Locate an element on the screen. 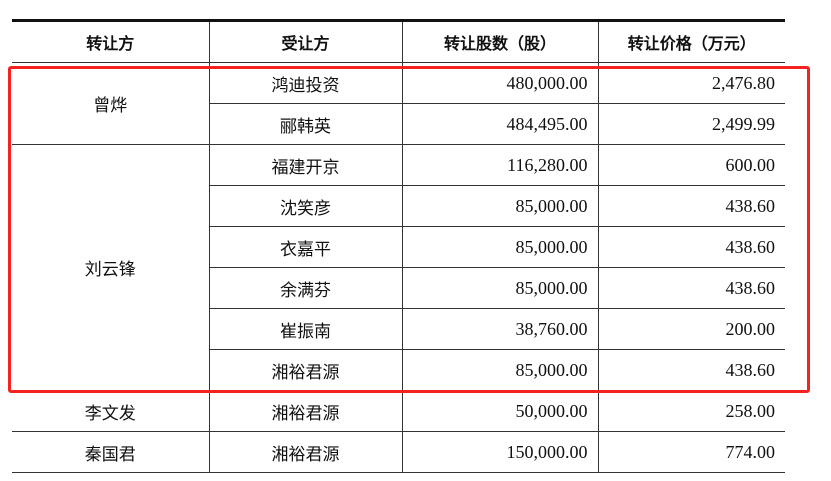 The height and width of the screenshot is (481, 831). transferee-cell: 余满芬 is located at coordinates (306, 288).